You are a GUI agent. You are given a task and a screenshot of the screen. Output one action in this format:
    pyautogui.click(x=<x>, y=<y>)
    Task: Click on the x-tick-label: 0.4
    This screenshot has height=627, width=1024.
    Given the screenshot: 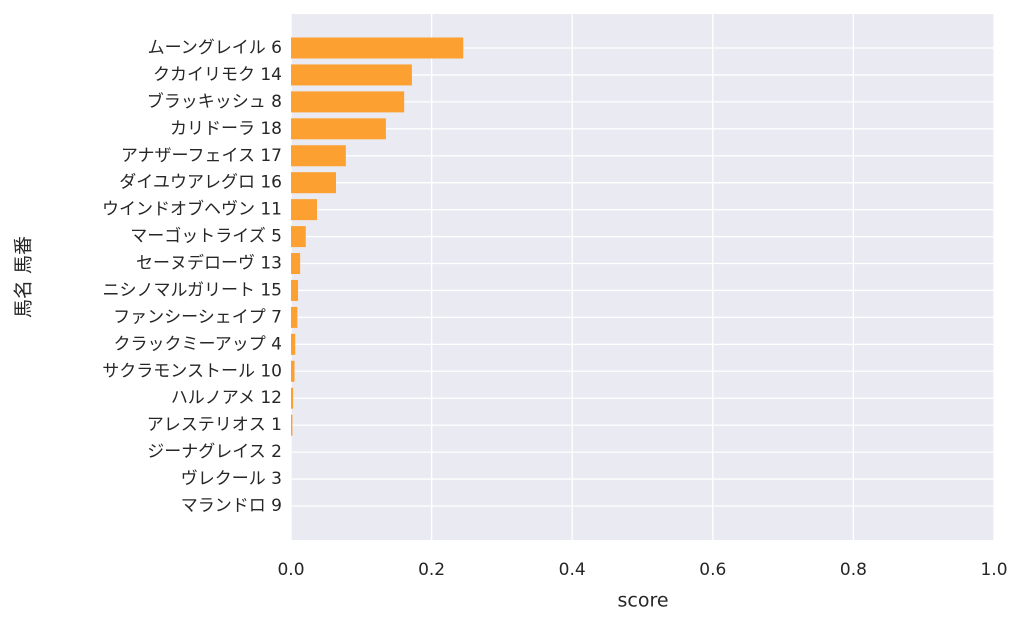 What is the action you would take?
    pyautogui.click(x=572, y=570)
    